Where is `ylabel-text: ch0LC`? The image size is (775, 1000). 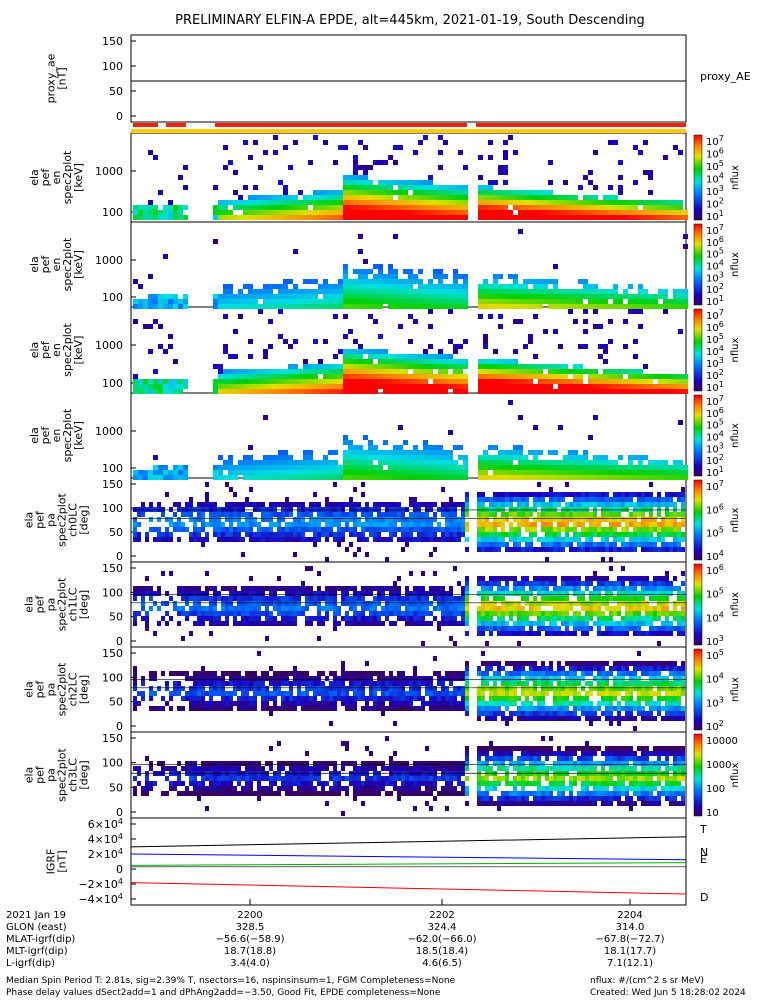 ylabel-text: ch0LC is located at coordinates (73, 520).